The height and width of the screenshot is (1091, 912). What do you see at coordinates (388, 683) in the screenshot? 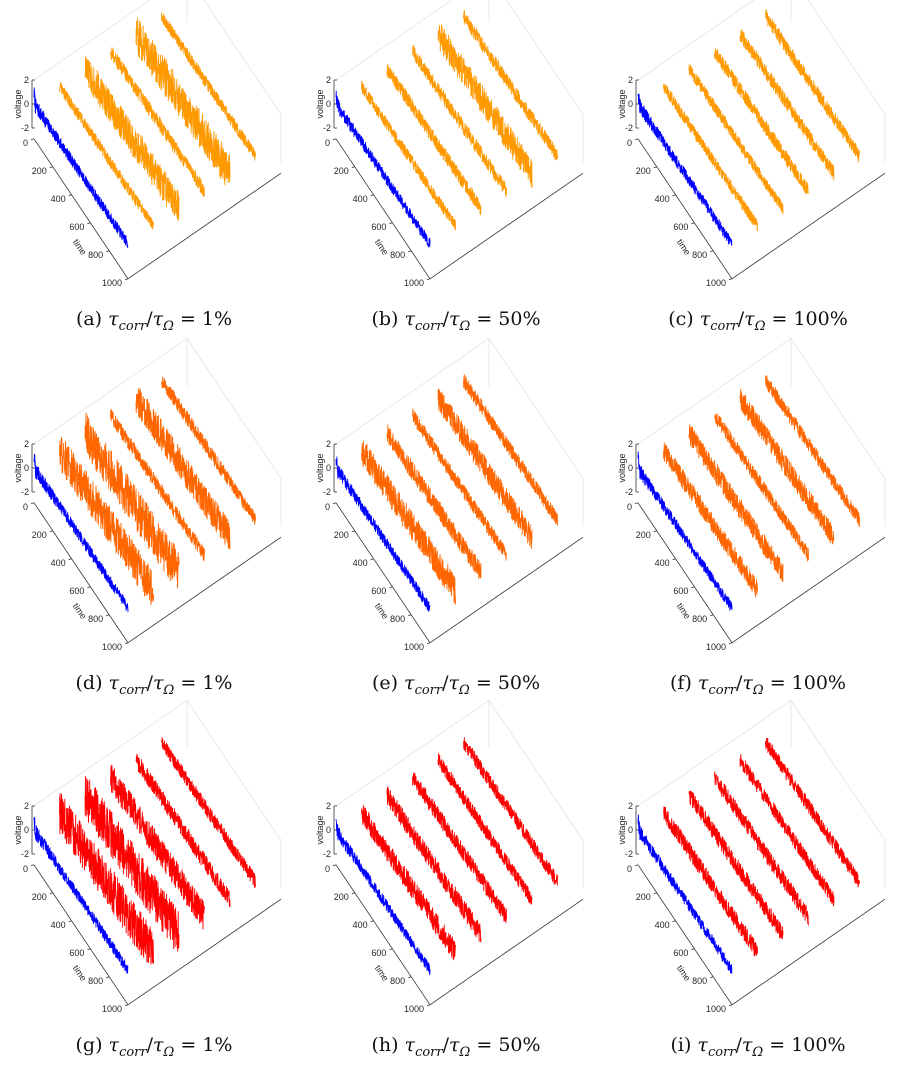
I see `panel-label: (e)` at bounding box center [388, 683].